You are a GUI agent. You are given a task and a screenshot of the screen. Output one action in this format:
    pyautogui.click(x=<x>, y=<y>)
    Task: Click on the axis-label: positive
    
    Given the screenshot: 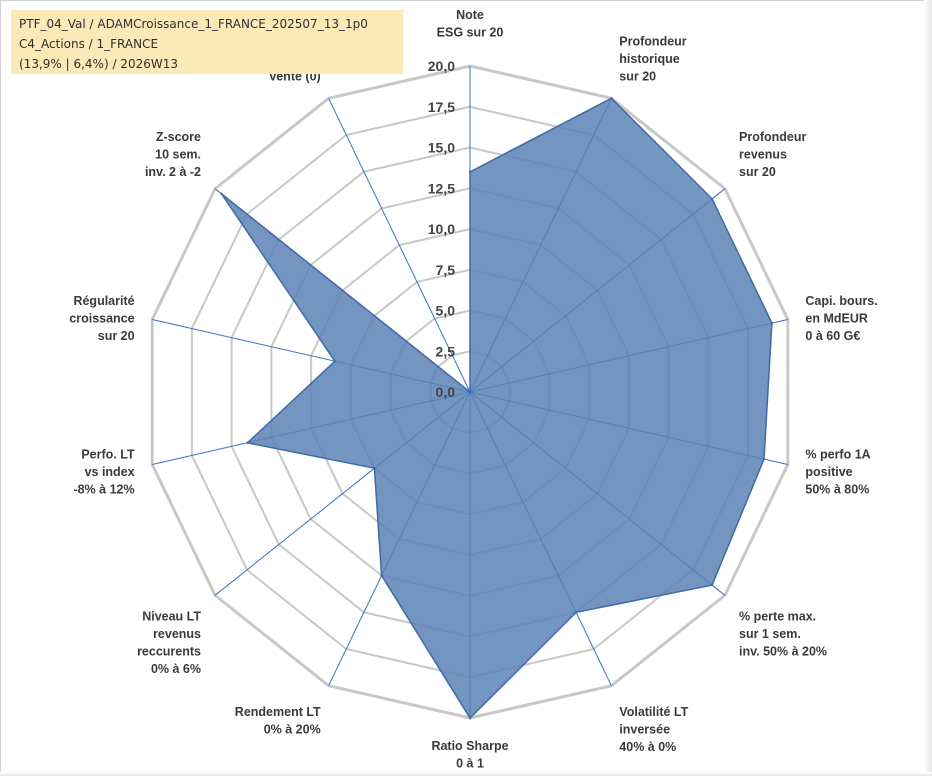 What is the action you would take?
    pyautogui.click(x=828, y=472)
    